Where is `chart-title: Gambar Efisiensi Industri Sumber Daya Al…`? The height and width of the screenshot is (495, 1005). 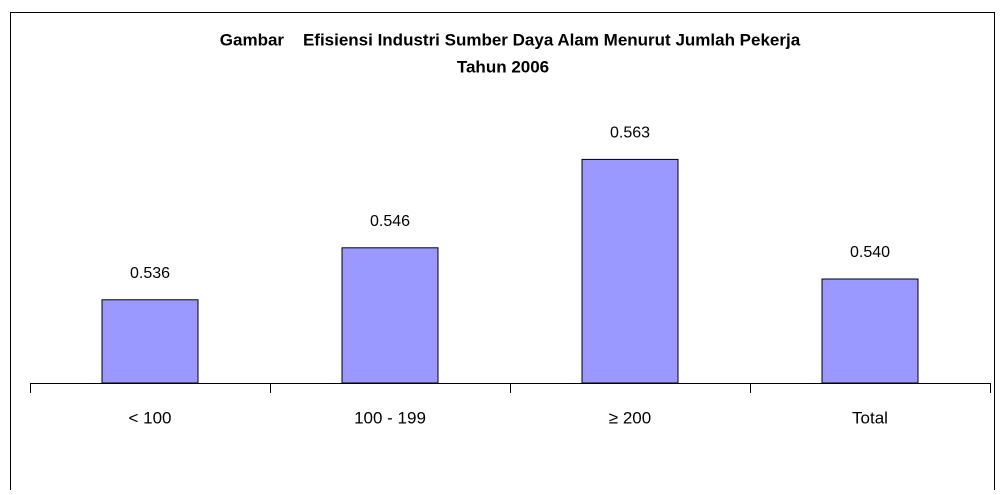 chart-title: Gambar Efisiensi Industri Sumber Daya Al… is located at coordinates (510, 39).